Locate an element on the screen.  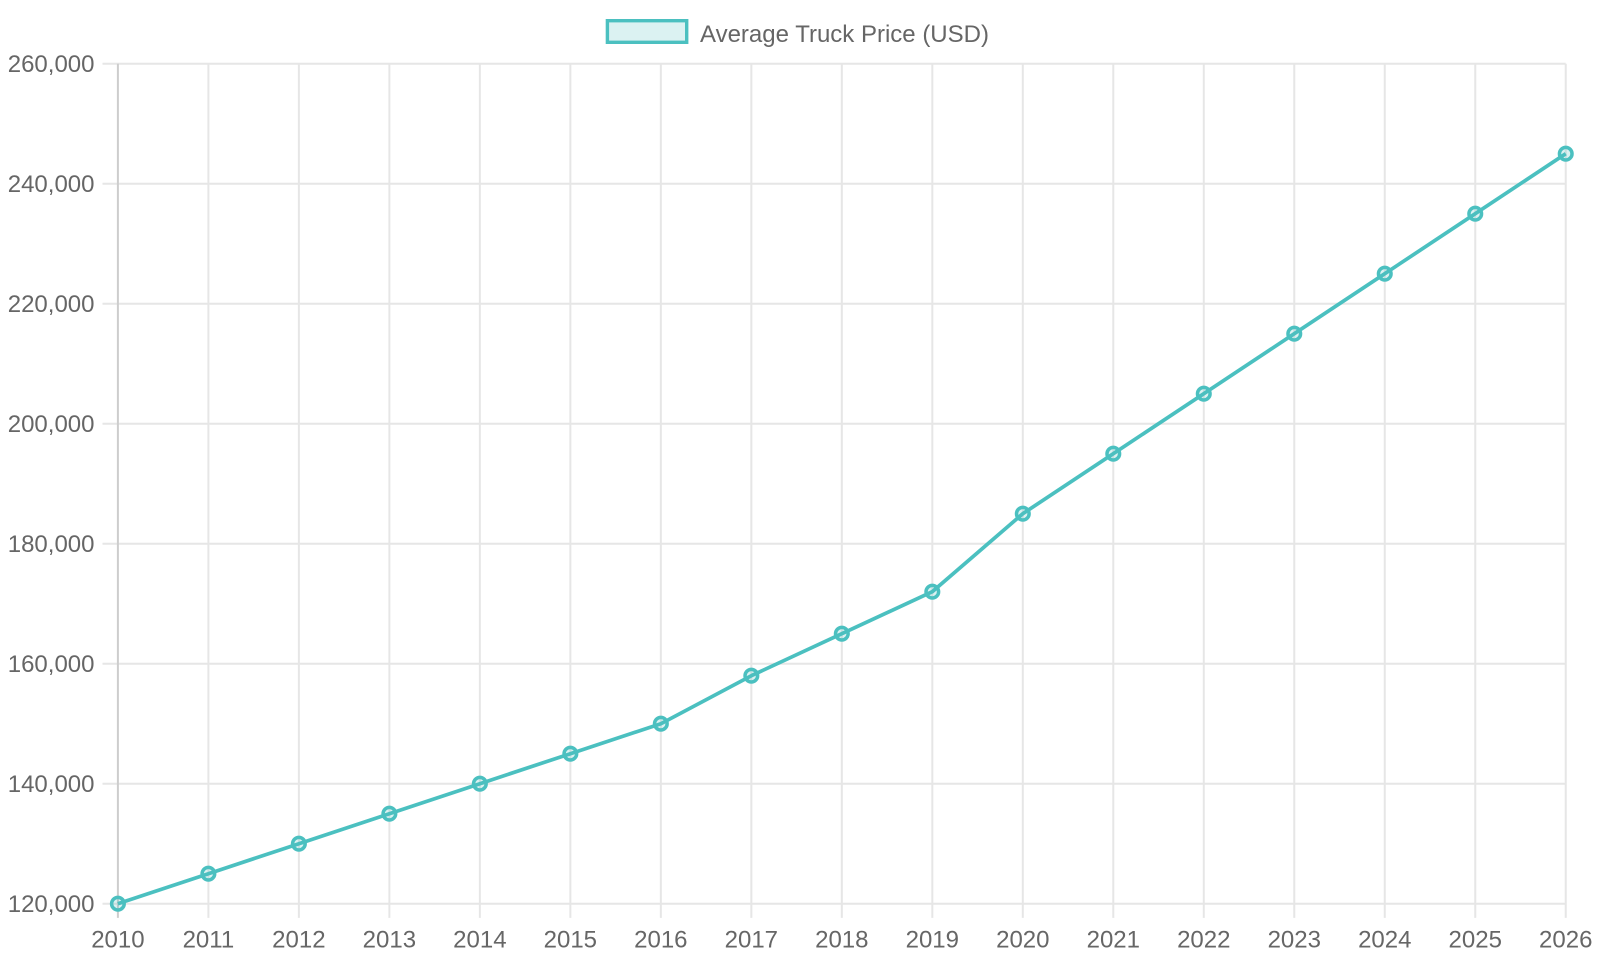
svg-text: 2012 is located at coordinates (298, 940).